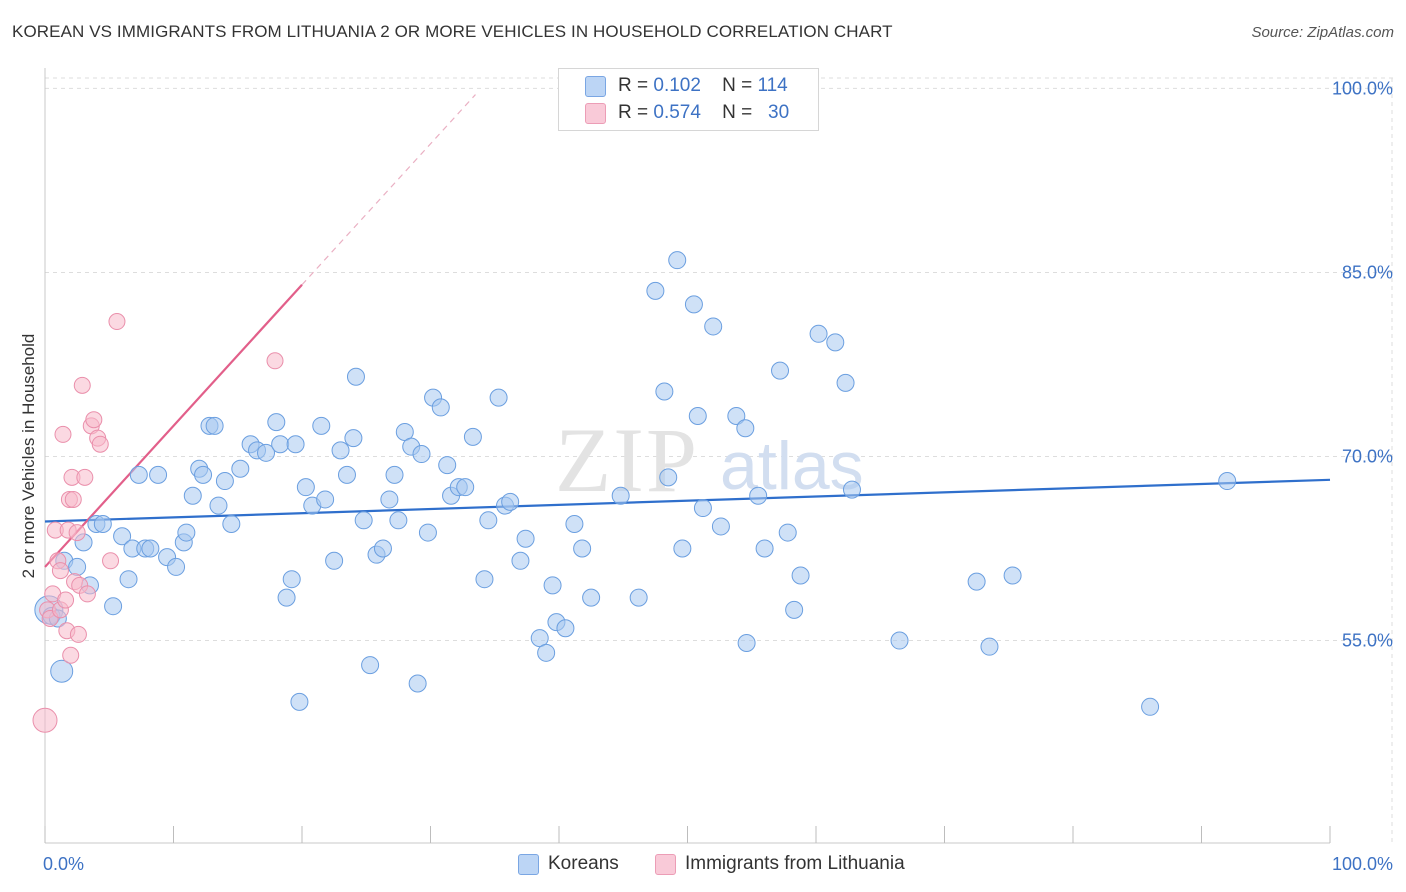  I want to click on legend-swatch-koreans, so click(595, 86).